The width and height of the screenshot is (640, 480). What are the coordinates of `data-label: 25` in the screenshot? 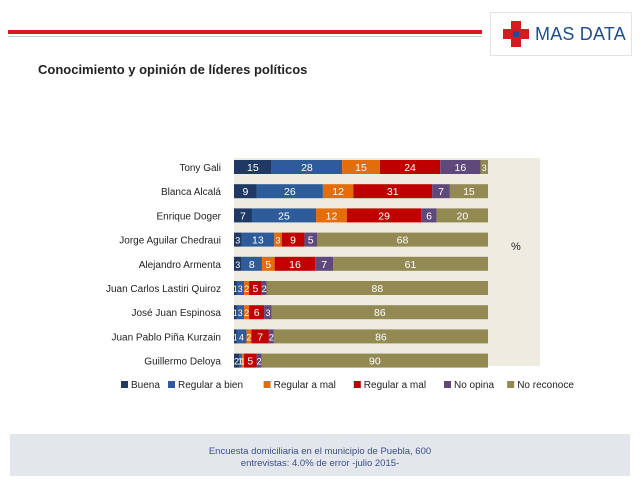 It's located at (284, 216).